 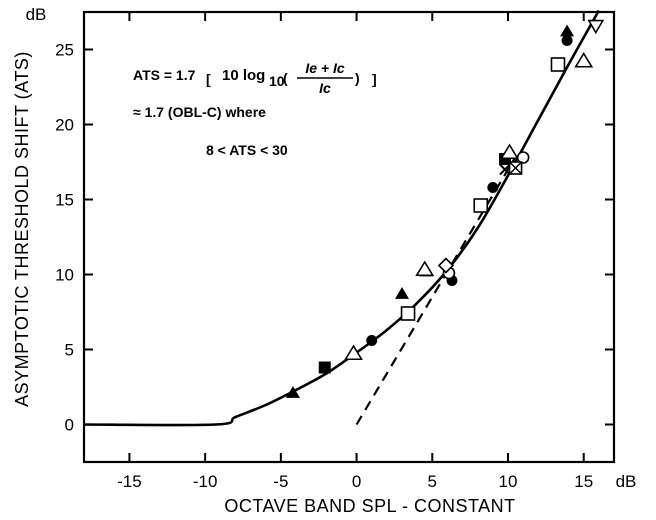 I want to click on marker-x, so click(x=505, y=169).